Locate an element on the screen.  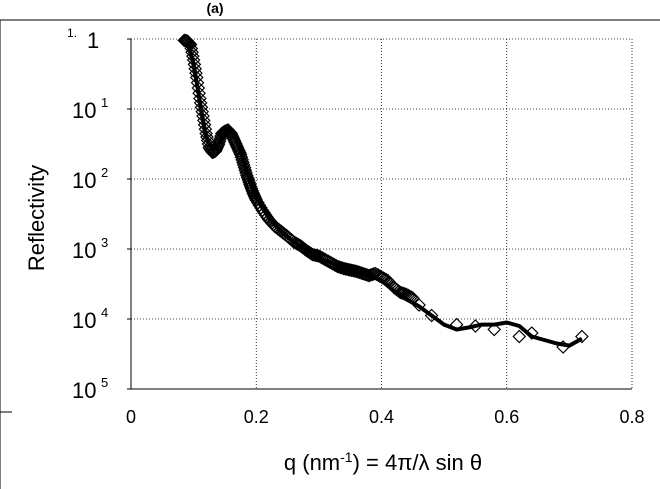
y-tick-label: 10 5 is located at coordinates (90, 389).